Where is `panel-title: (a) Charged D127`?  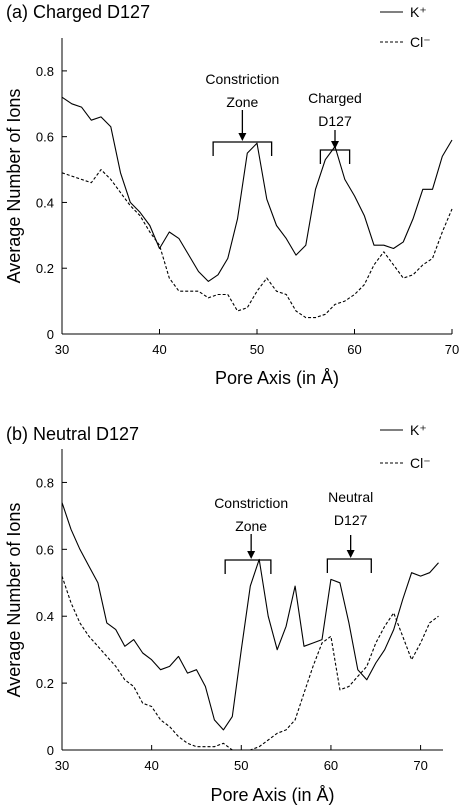 panel-title: (a) Charged D127 is located at coordinates (78, 12).